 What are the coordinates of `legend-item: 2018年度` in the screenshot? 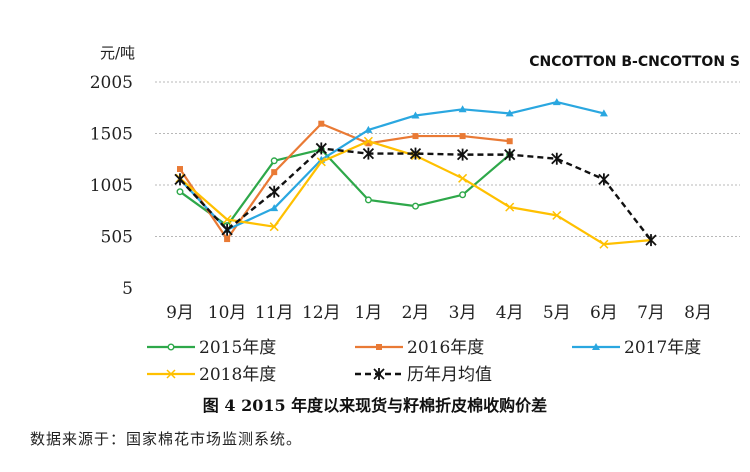 It's located at (211, 375).